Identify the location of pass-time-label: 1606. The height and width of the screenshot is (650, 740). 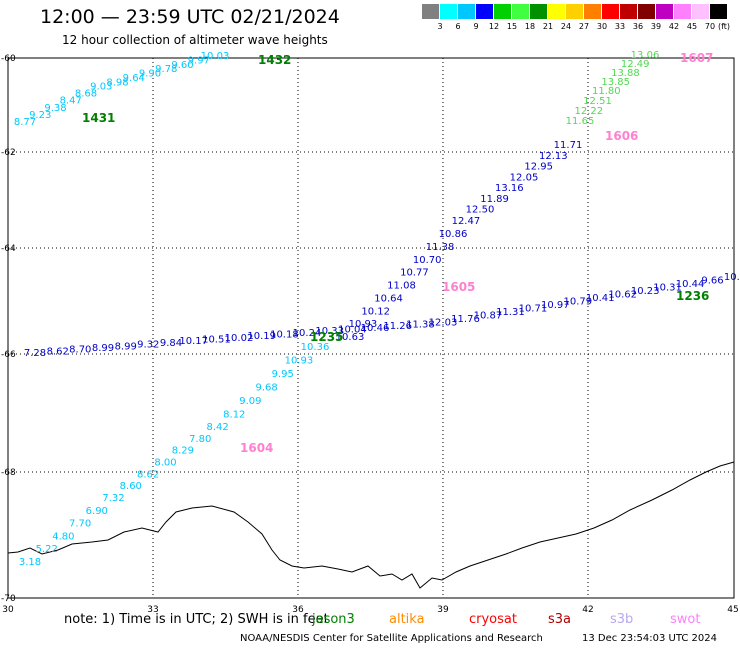
(621, 136).